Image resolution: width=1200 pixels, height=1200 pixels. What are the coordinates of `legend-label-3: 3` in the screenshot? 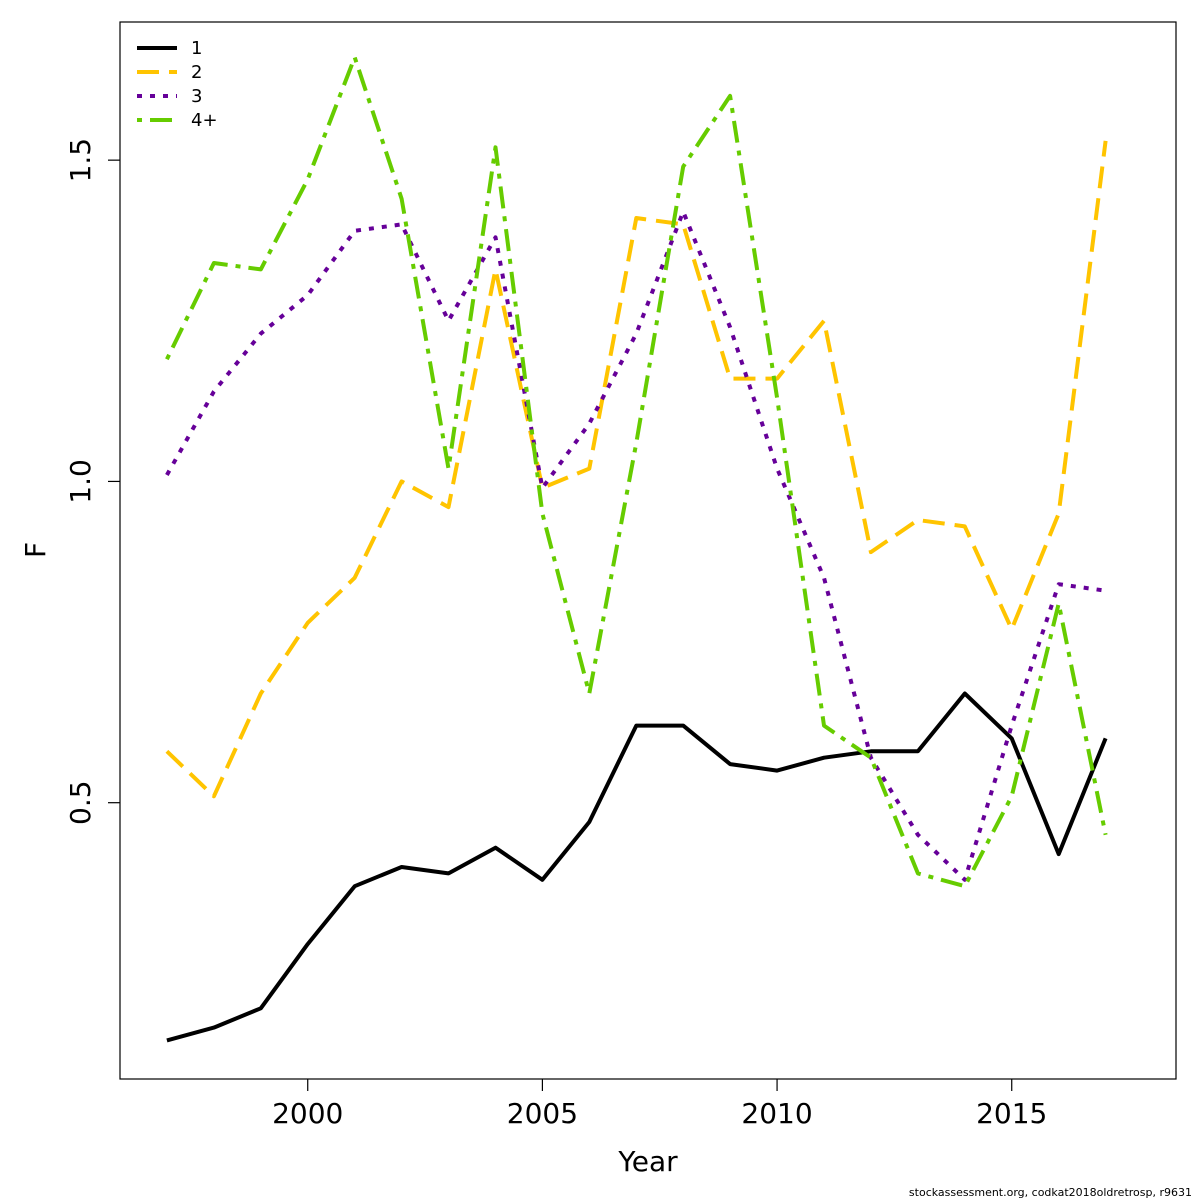 It's located at (196, 96).